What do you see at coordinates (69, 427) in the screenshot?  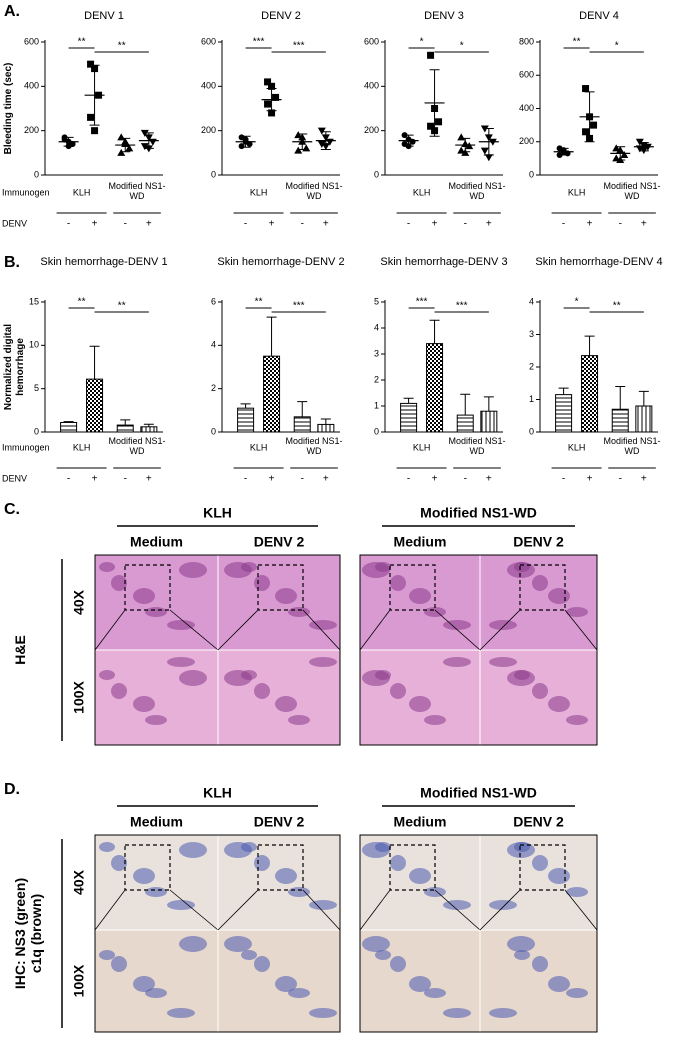 I see `bar` at bounding box center [69, 427].